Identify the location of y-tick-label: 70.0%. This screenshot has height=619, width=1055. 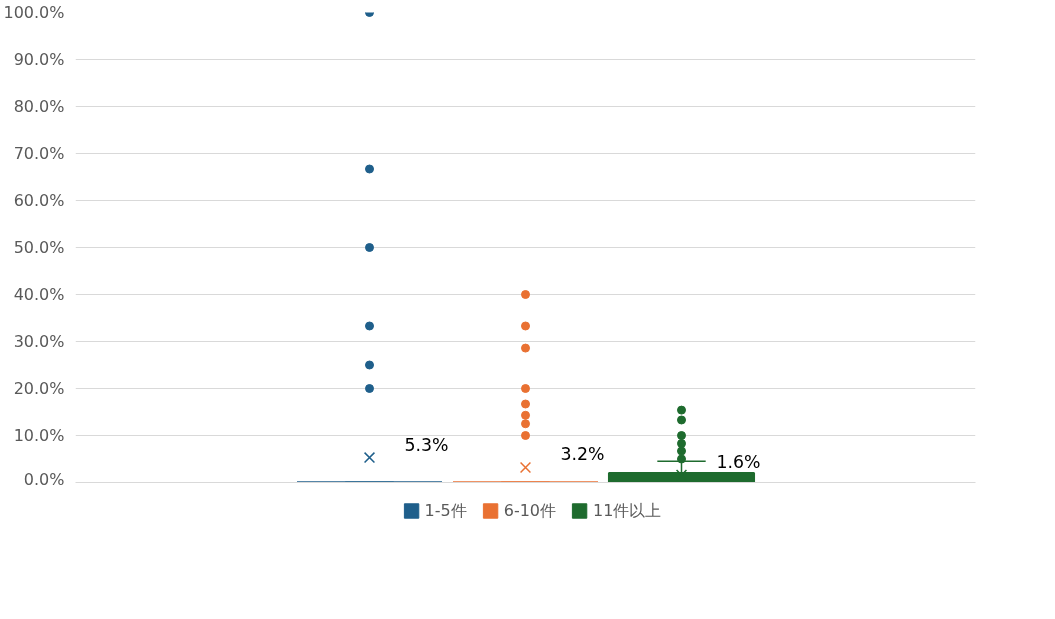
(39, 153).